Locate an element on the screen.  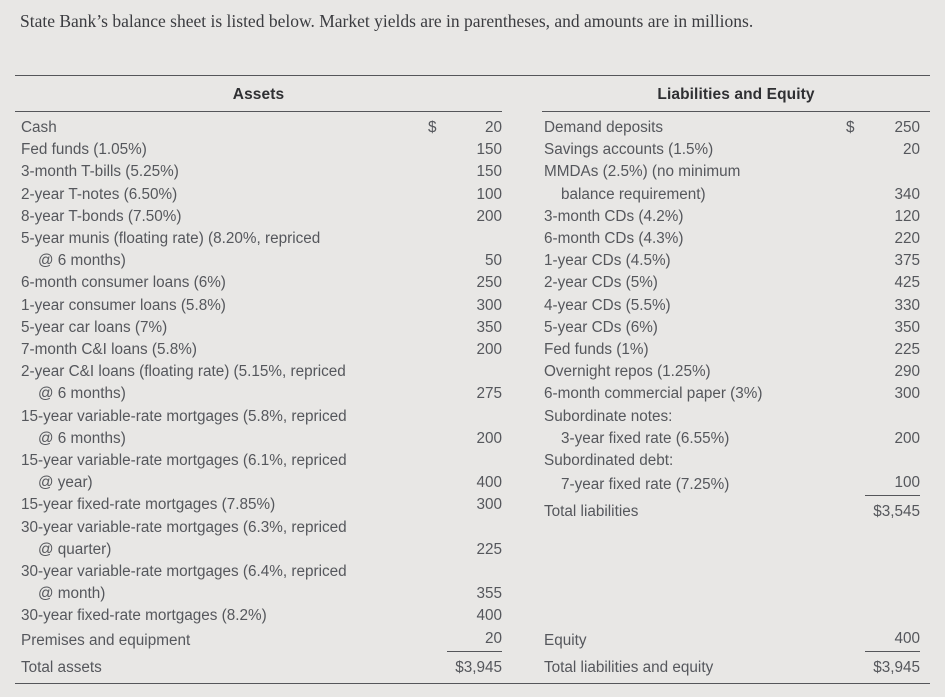
amount-value: 350 is located at coordinates (907, 327).